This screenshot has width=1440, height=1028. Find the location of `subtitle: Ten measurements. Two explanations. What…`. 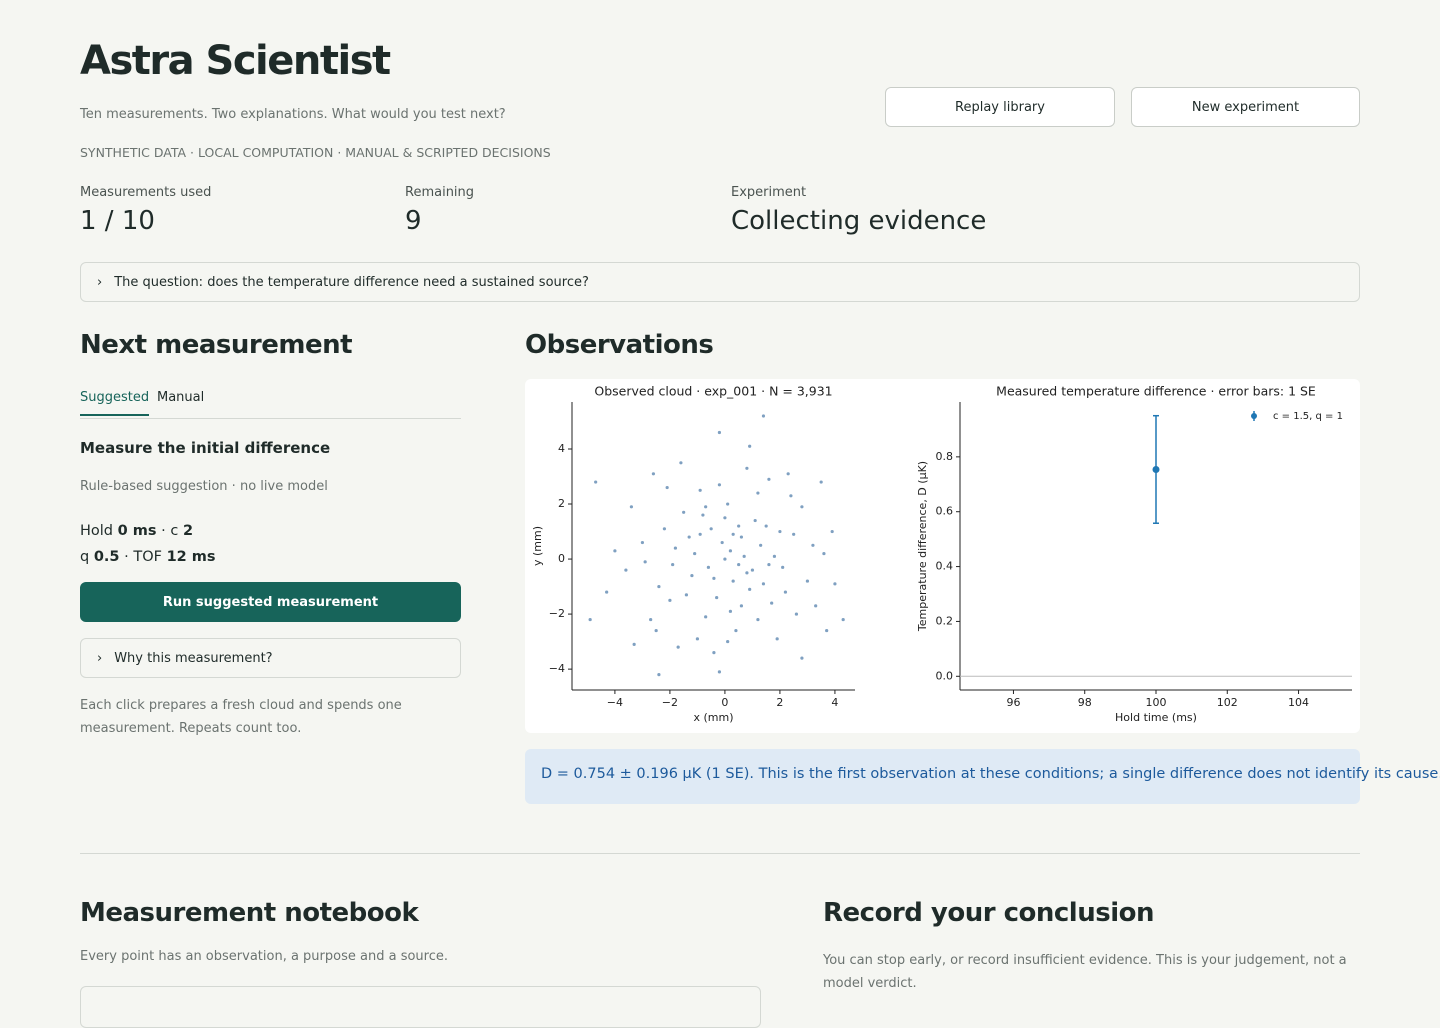

subtitle: Ten measurements. Two explanations. What… is located at coordinates (293, 114).